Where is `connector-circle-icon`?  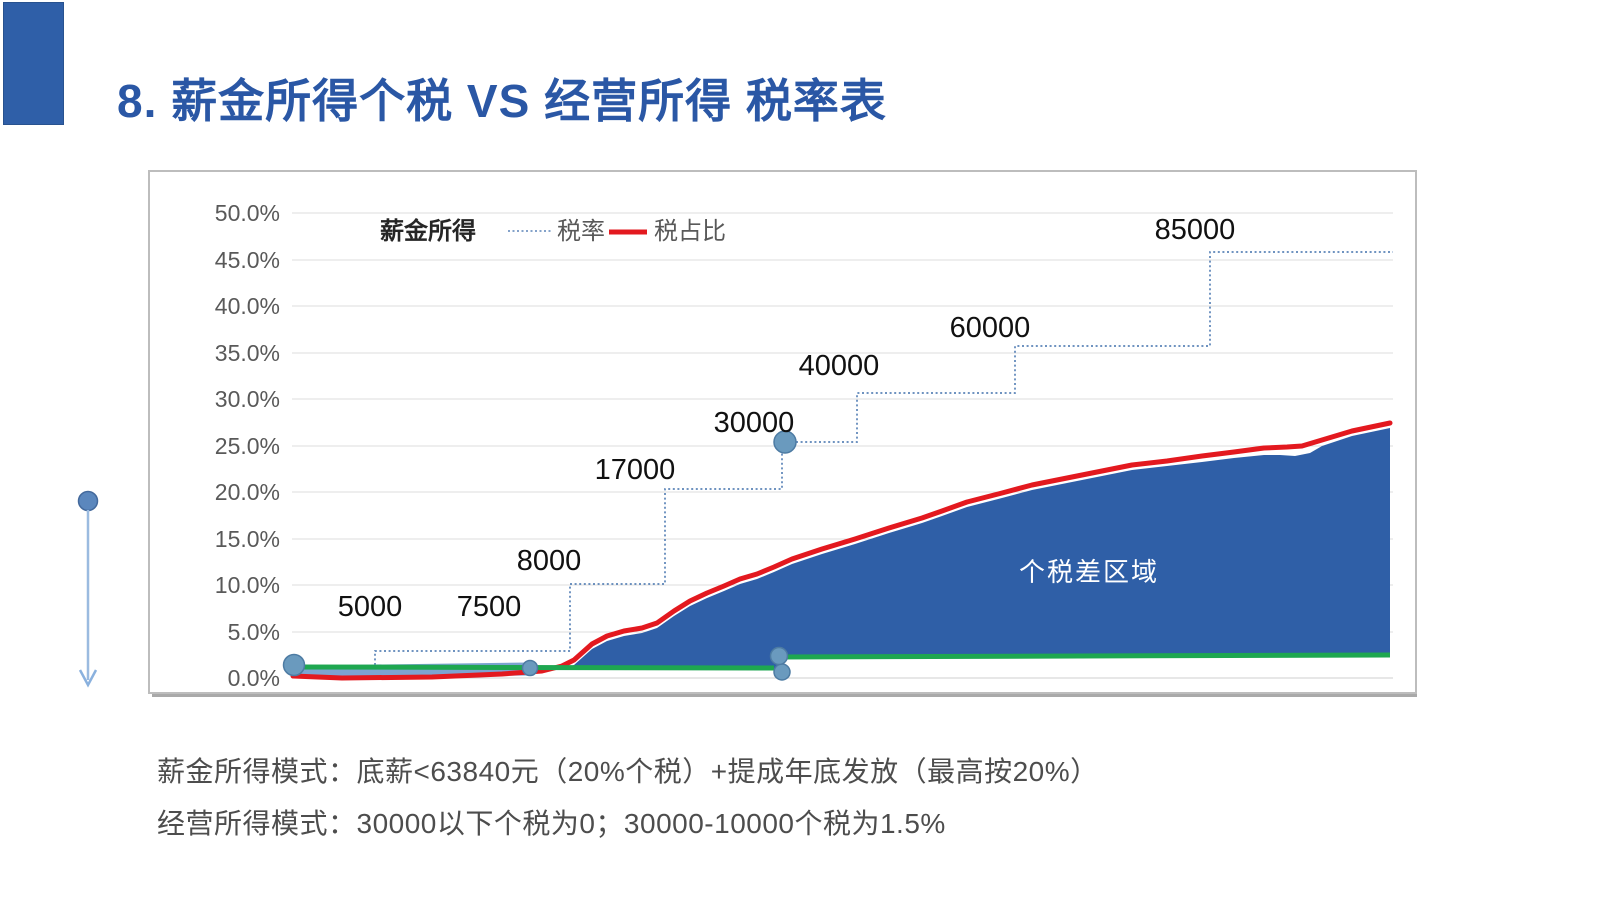
connector-circle-icon is located at coordinates (88, 501).